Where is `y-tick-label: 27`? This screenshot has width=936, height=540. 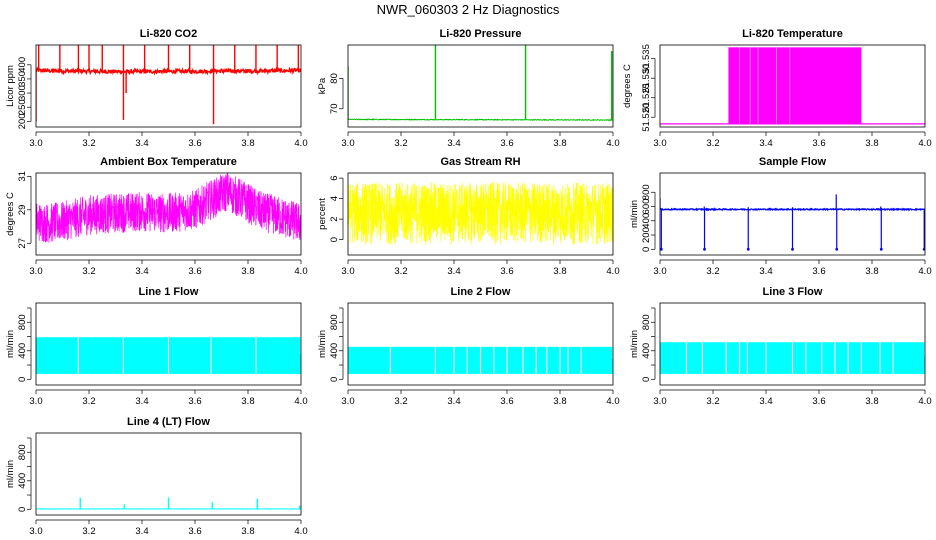
y-tick-label: 27 is located at coordinates (22, 243).